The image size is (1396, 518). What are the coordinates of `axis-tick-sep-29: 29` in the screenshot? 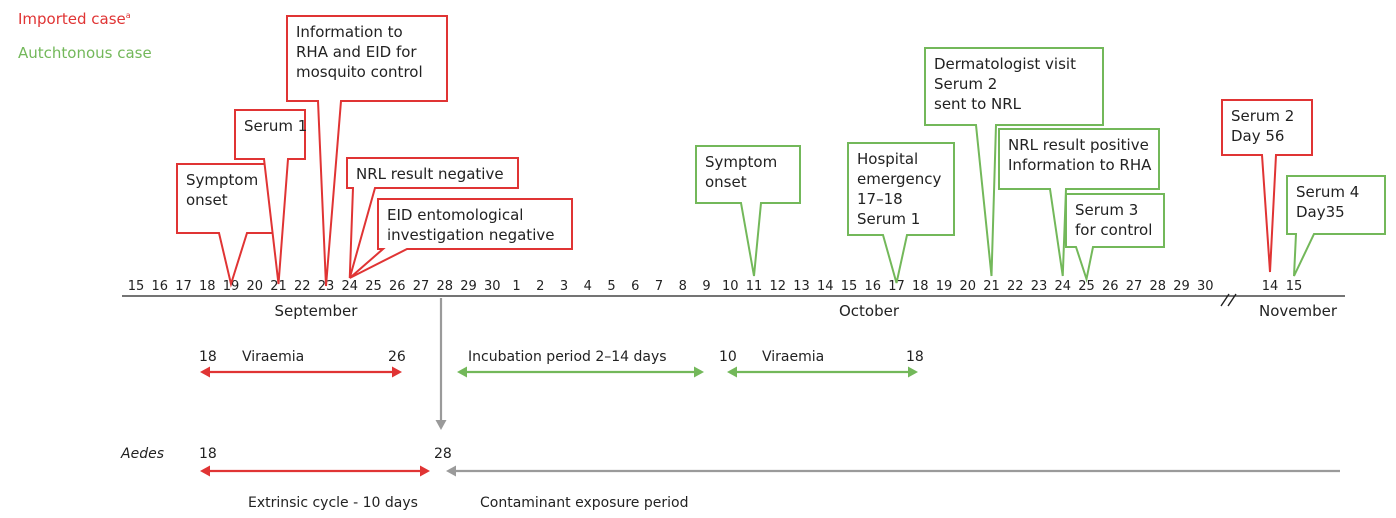 It's located at (468, 286).